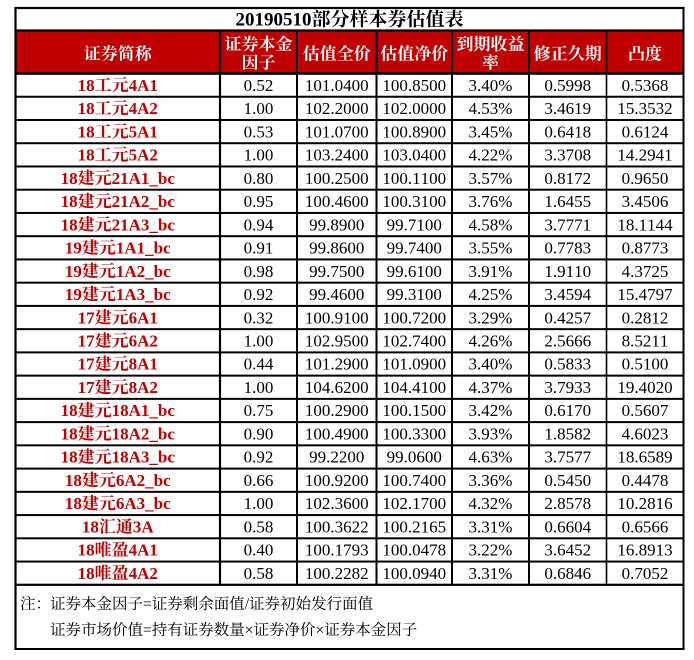 This screenshot has width=694, height=660. Describe the element at coordinates (414, 457) in the screenshot. I see `svg-text: 99.0600` at that location.